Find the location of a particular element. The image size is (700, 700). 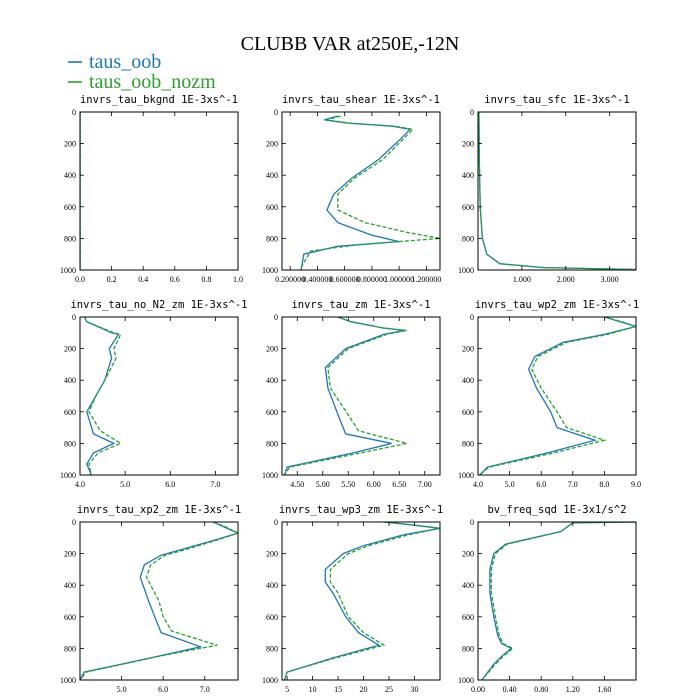

panel-title: invrs_tau_xp2_zm 1E-3xs^-1 is located at coordinates (159, 510).